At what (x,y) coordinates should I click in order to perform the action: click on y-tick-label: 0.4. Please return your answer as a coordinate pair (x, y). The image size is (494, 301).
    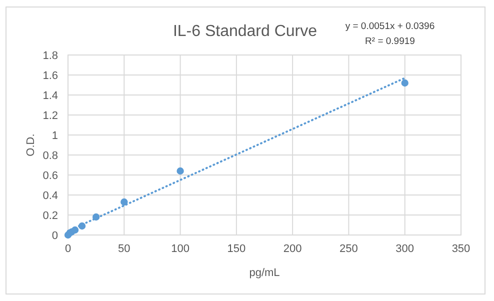
    Looking at the image, I should click on (50, 196).